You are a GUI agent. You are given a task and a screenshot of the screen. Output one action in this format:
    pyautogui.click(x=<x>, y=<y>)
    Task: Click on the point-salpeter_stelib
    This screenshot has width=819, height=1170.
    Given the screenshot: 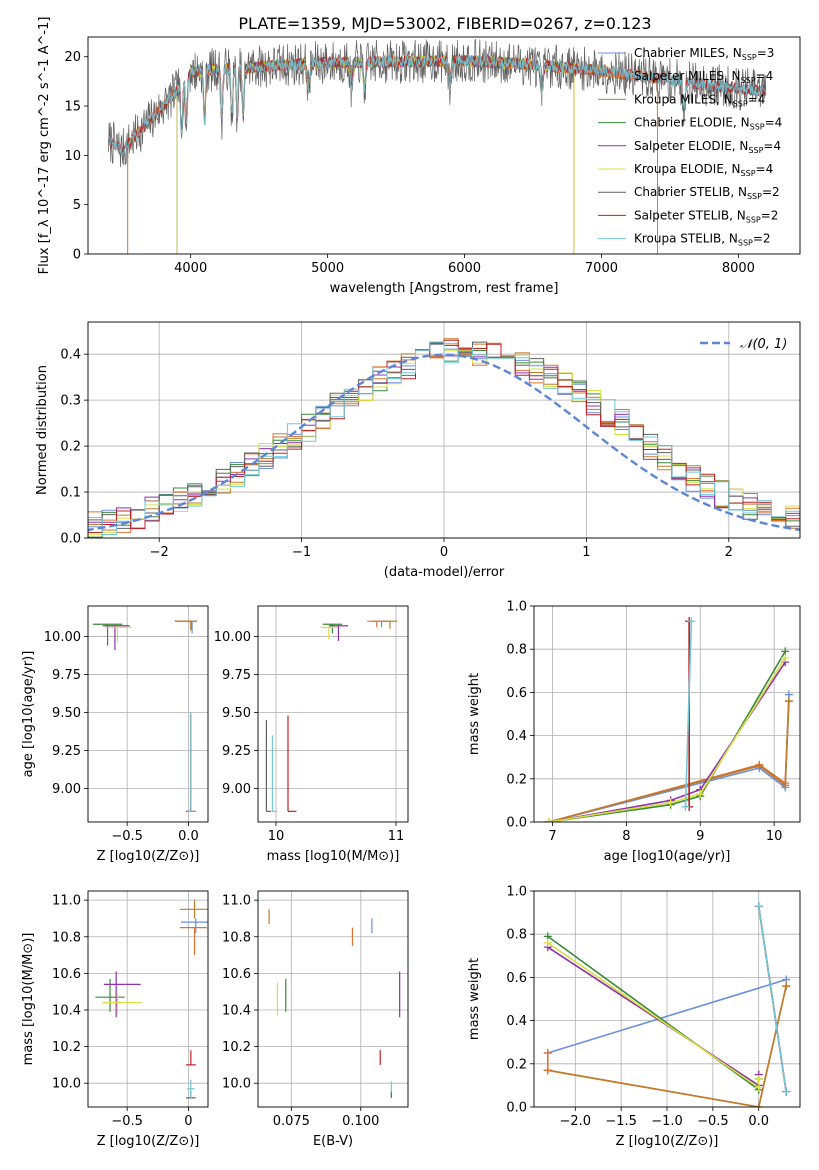 What is the action you would take?
    pyautogui.click(x=190, y=1058)
    